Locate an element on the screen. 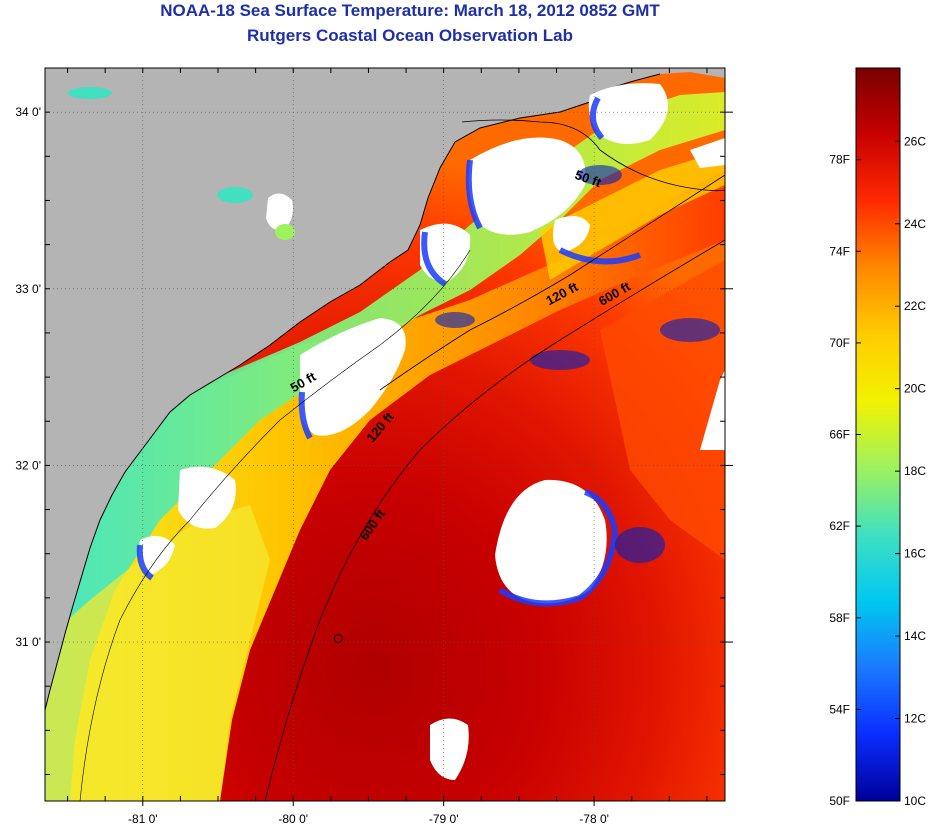  colorbar-f-label: 58F is located at coordinates (839, 618).